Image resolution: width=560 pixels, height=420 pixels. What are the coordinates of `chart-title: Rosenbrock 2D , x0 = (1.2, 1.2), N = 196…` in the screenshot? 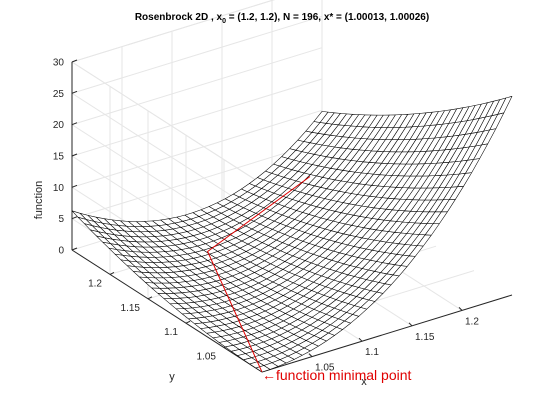 It's located at (282, 18).